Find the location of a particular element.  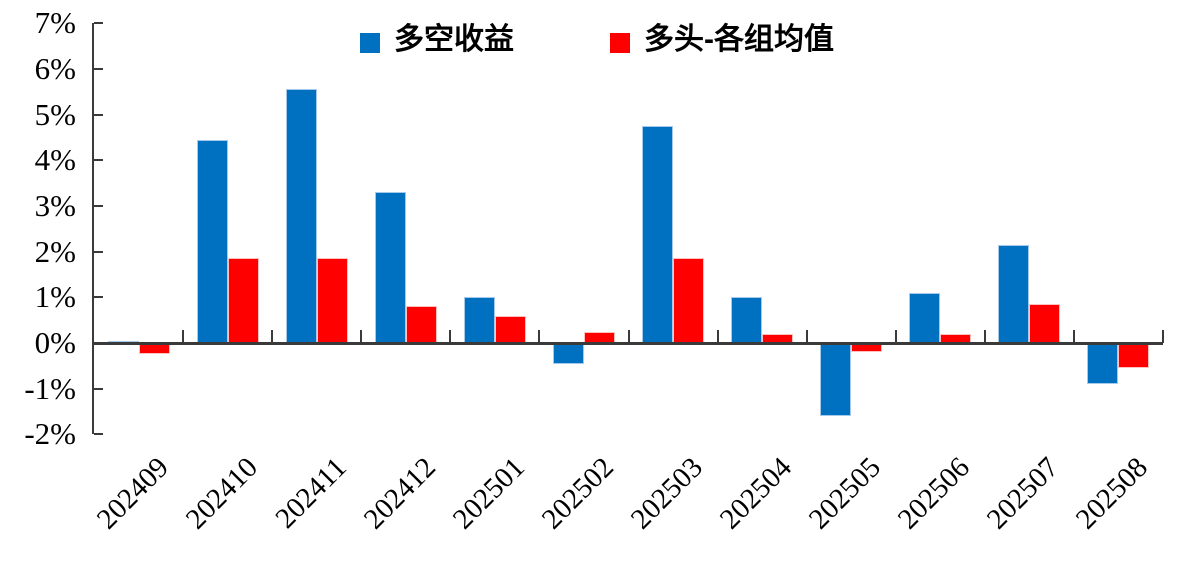

x-axis-line is located at coordinates (628, 343).